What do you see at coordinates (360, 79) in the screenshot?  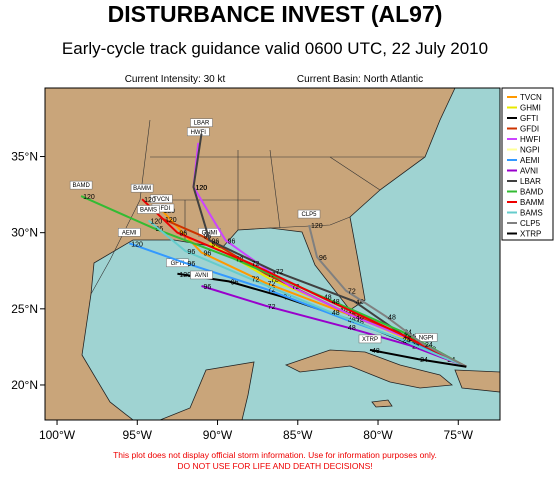 I see `basin: Current Basin: North Atlantic` at bounding box center [360, 79].